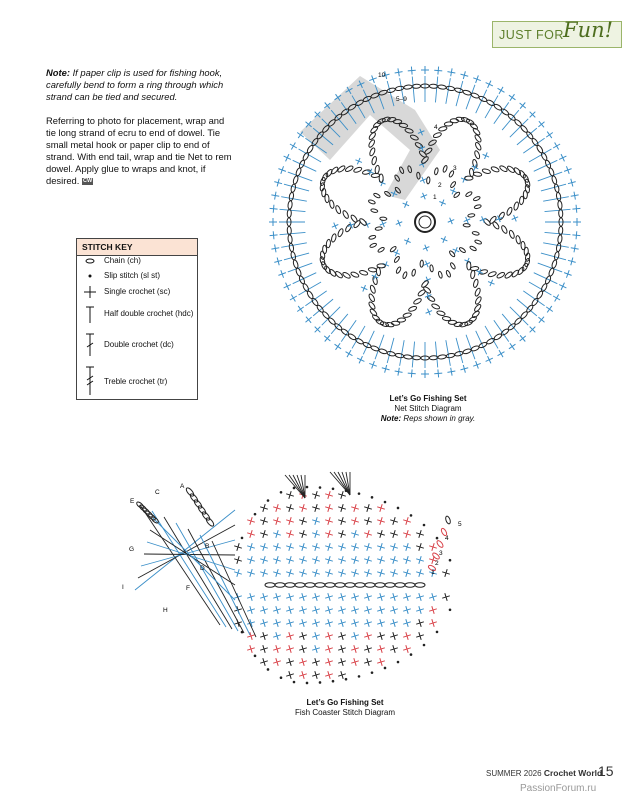 This screenshot has height=800, width=633. Describe the element at coordinates (345, 712) in the screenshot. I see `caption-subtitle: Fish Coaster Stitch Diagram` at that location.